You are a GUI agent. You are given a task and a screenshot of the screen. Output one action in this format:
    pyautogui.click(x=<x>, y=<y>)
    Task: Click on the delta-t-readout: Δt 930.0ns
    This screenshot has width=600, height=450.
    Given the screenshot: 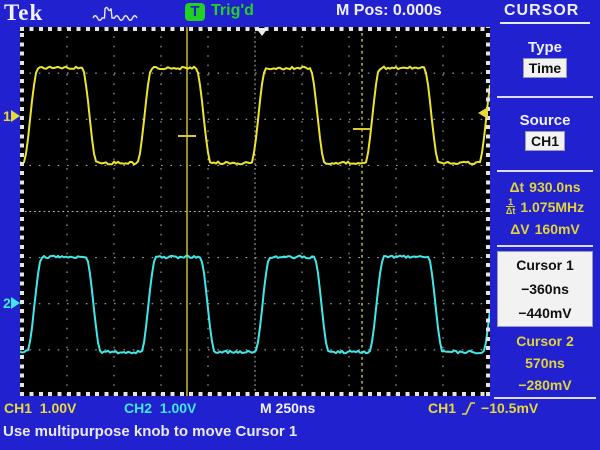 What is the action you would take?
    pyautogui.click(x=545, y=187)
    